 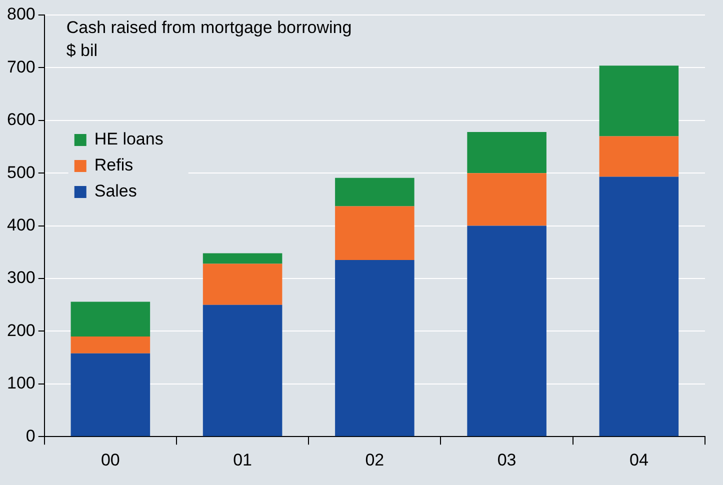 What do you see at coordinates (129, 139) in the screenshot?
I see `legend-label: HE loans` at bounding box center [129, 139].